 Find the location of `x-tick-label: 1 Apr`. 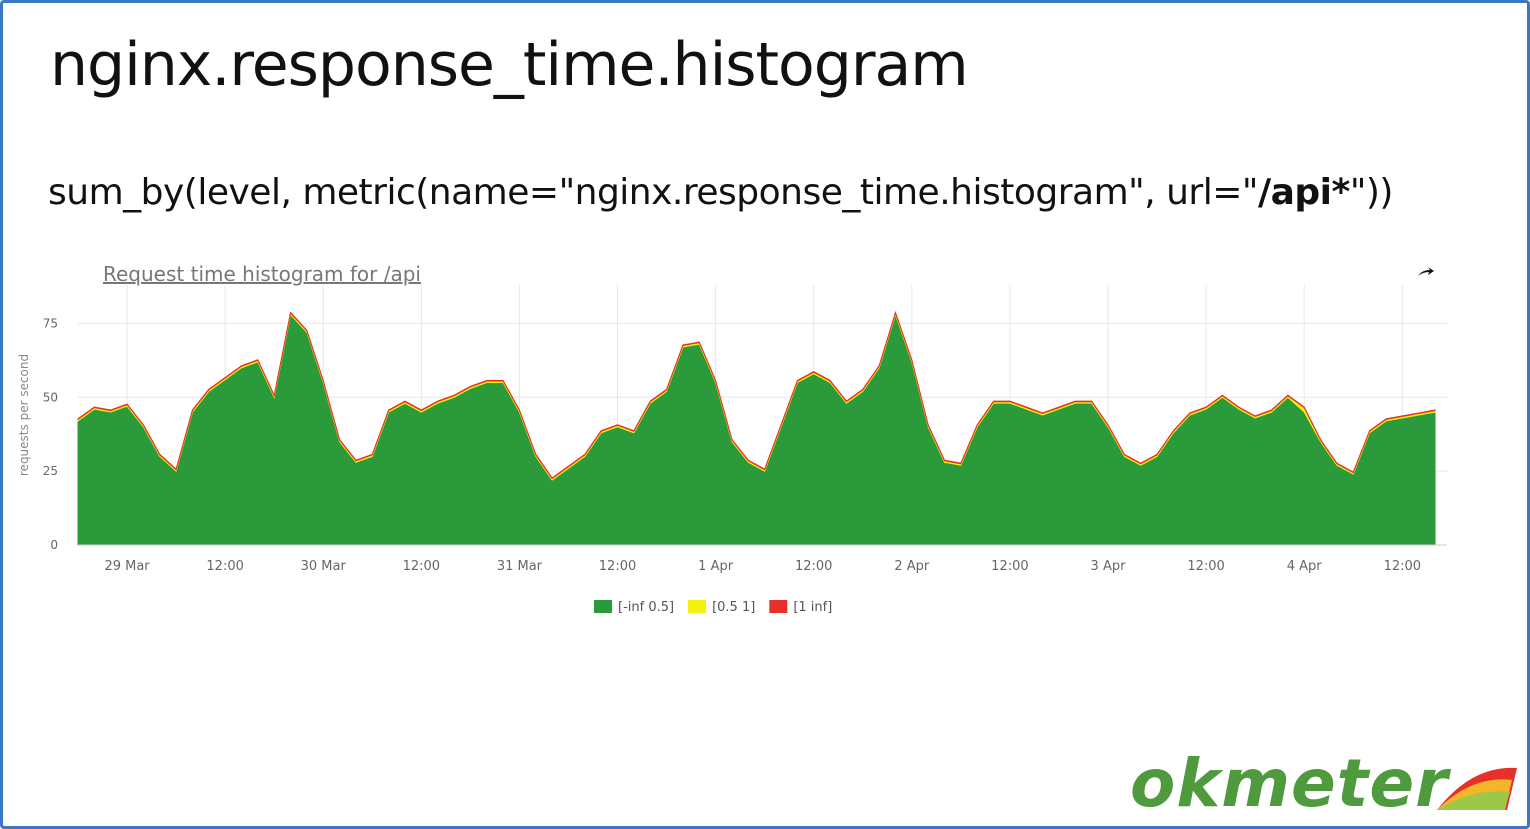

x-tick-label: 1 Apr is located at coordinates (716, 566).